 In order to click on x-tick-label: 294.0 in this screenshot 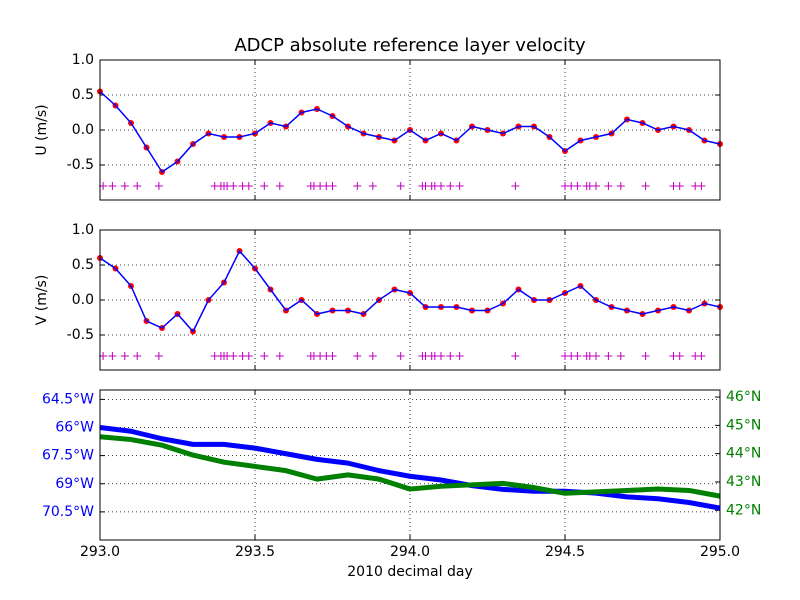, I will do `click(410, 552)`.